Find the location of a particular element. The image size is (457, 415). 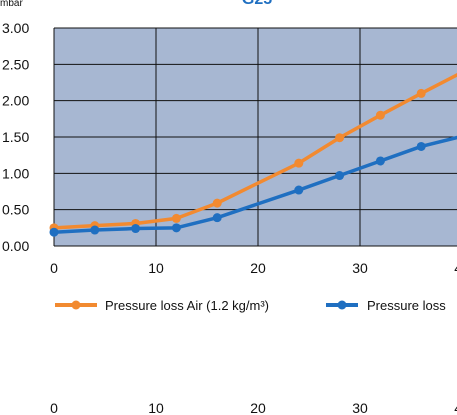

secondary-x-tick-label: 30 is located at coordinates (360, 407).